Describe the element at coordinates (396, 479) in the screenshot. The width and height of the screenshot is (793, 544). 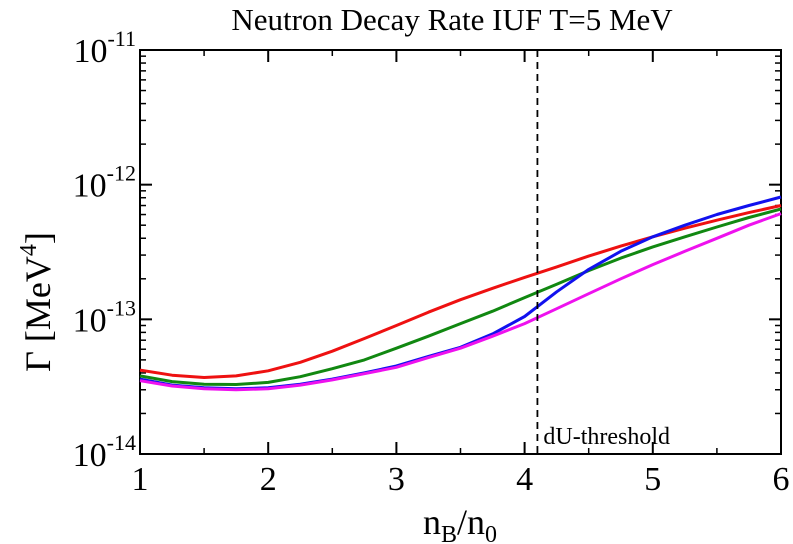
I see `x-tick-label: 3` at that location.